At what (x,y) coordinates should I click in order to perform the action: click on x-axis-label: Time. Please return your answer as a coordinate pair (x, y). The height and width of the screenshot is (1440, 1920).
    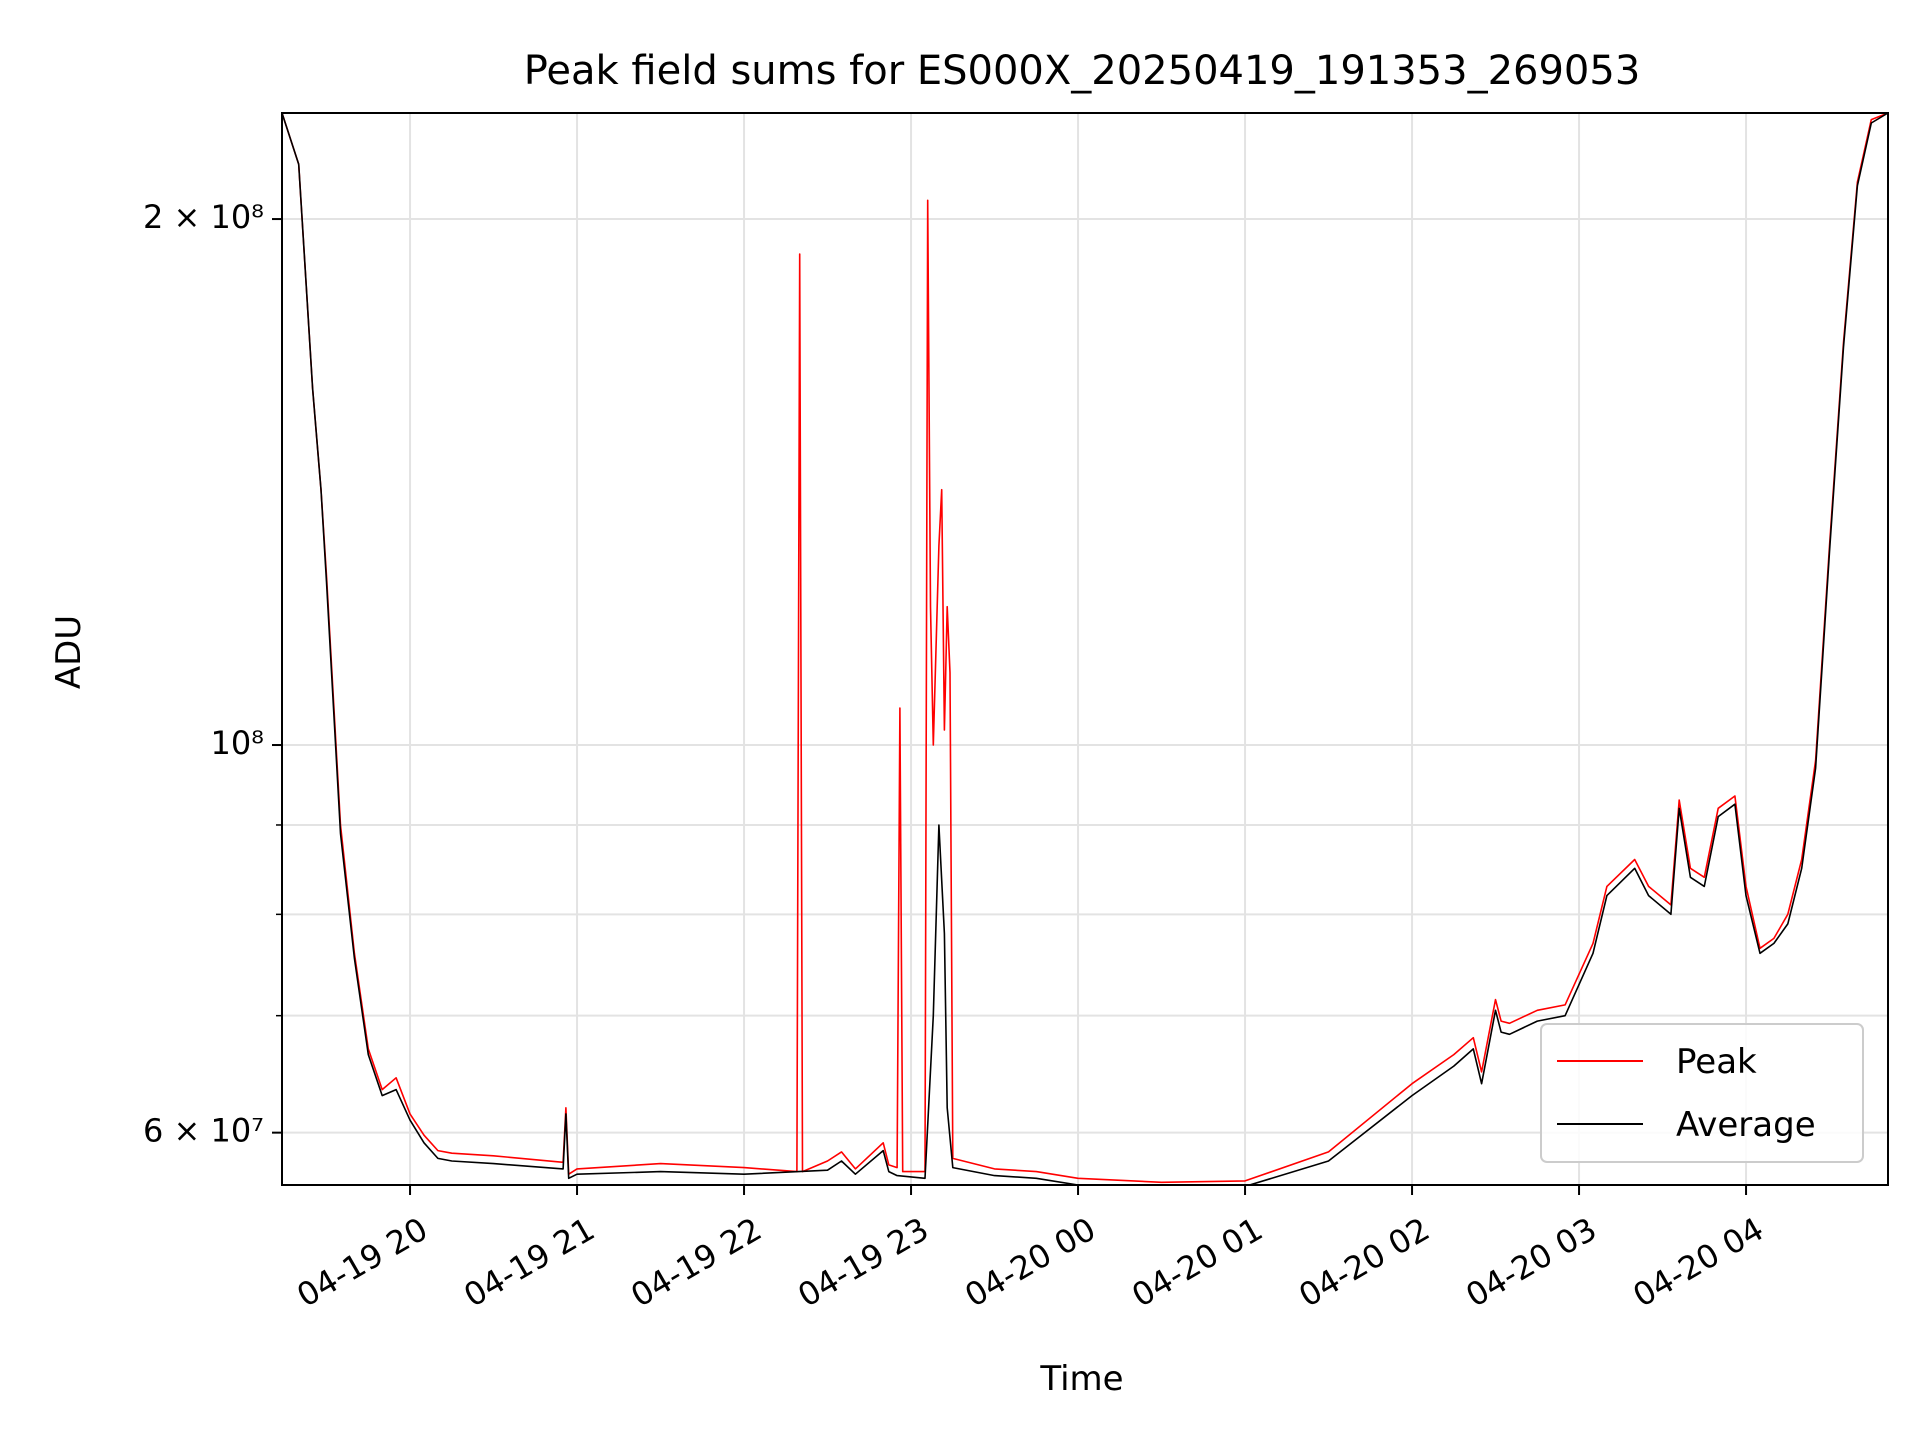
    Looking at the image, I should click on (1081, 1379).